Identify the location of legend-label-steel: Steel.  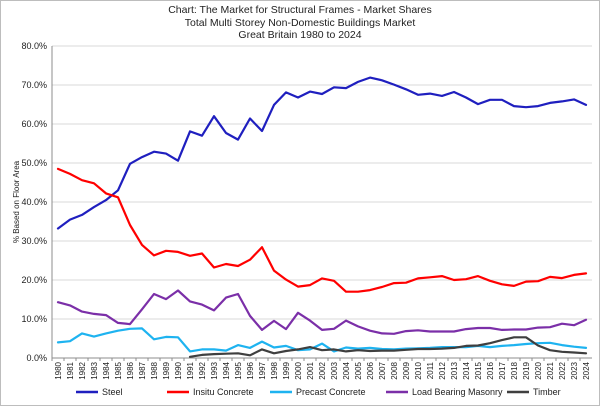
(112, 392).